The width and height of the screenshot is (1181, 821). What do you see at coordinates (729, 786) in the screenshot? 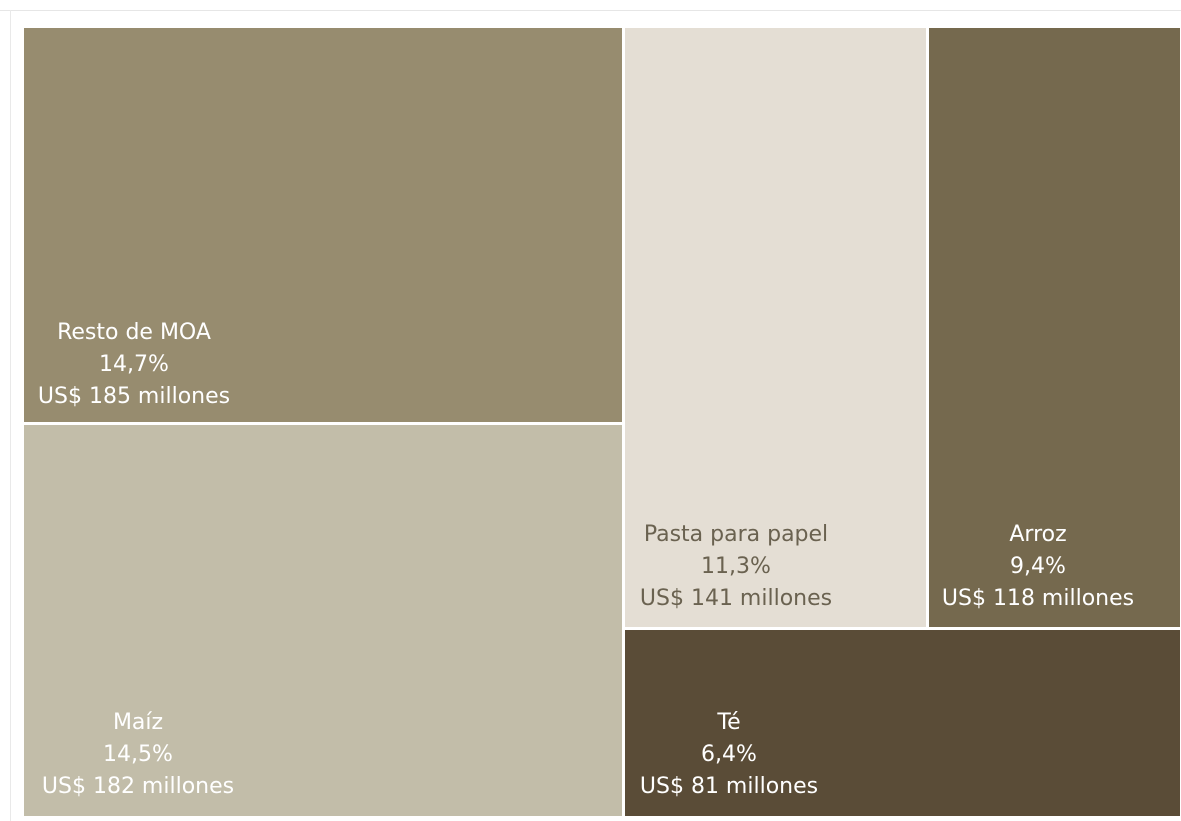
I see `tile-value-label: US$ 81 millones` at bounding box center [729, 786].